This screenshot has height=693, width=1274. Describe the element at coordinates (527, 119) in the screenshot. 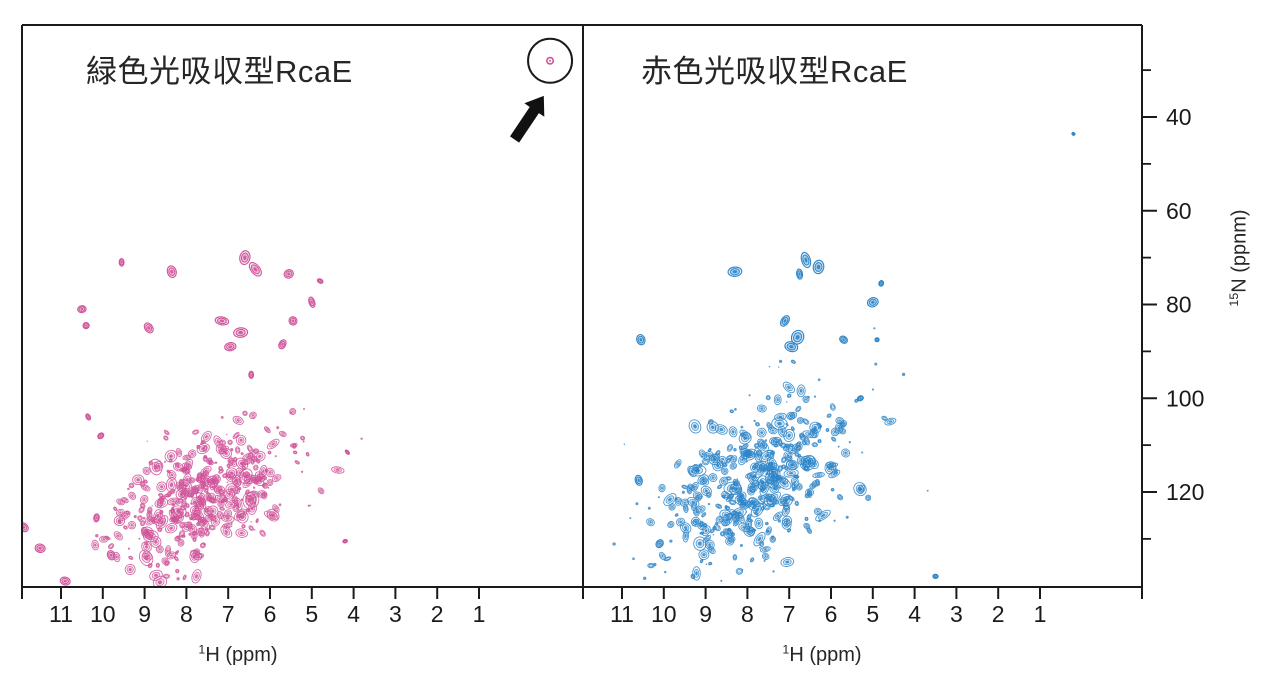

I see `annotation-arrow` at that location.